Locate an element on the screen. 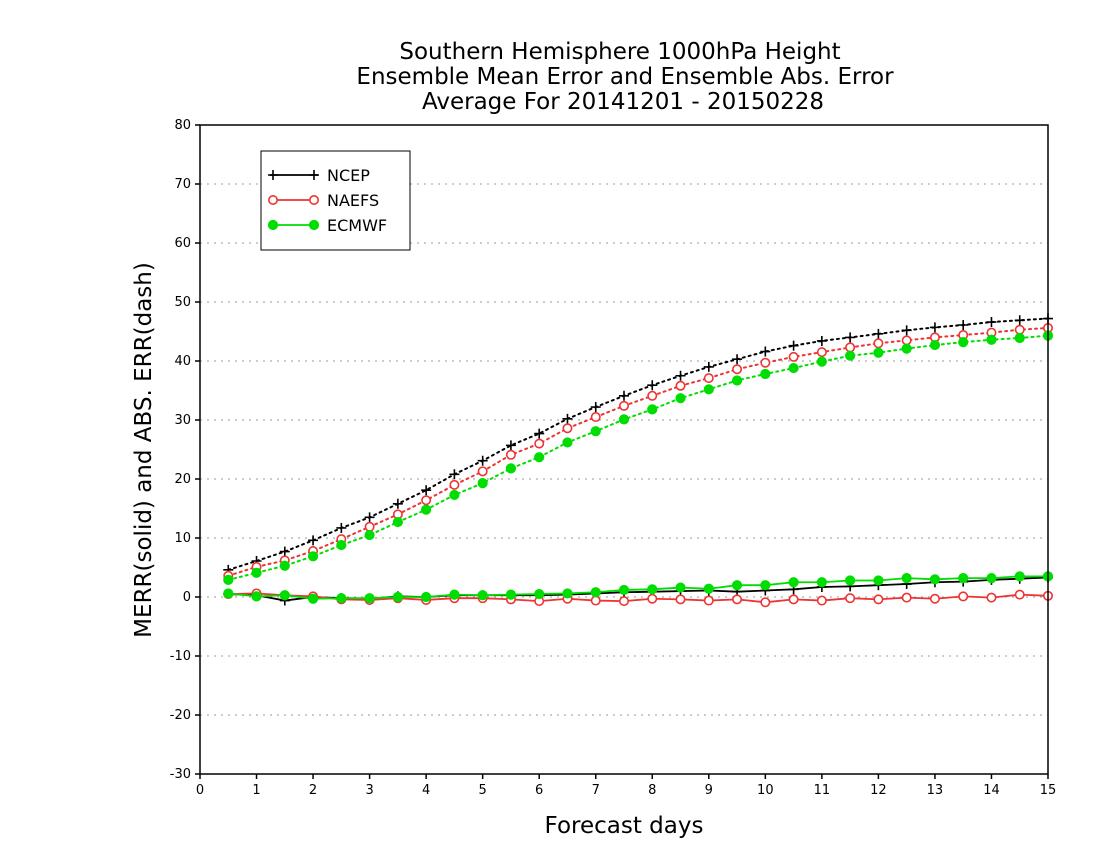 The width and height of the screenshot is (1100, 850). y-tick-label: 60 is located at coordinates (182, 243).